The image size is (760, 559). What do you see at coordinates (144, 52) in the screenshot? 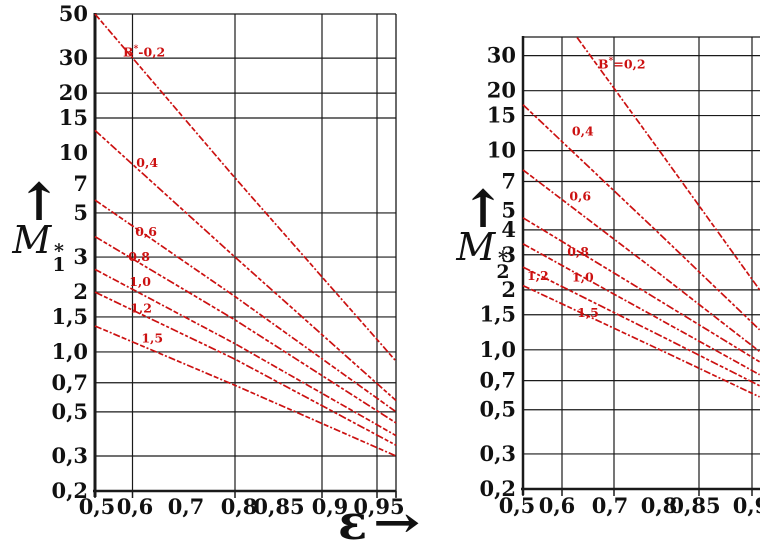
I see `curve-label-B02: B*-0,2` at bounding box center [144, 52].